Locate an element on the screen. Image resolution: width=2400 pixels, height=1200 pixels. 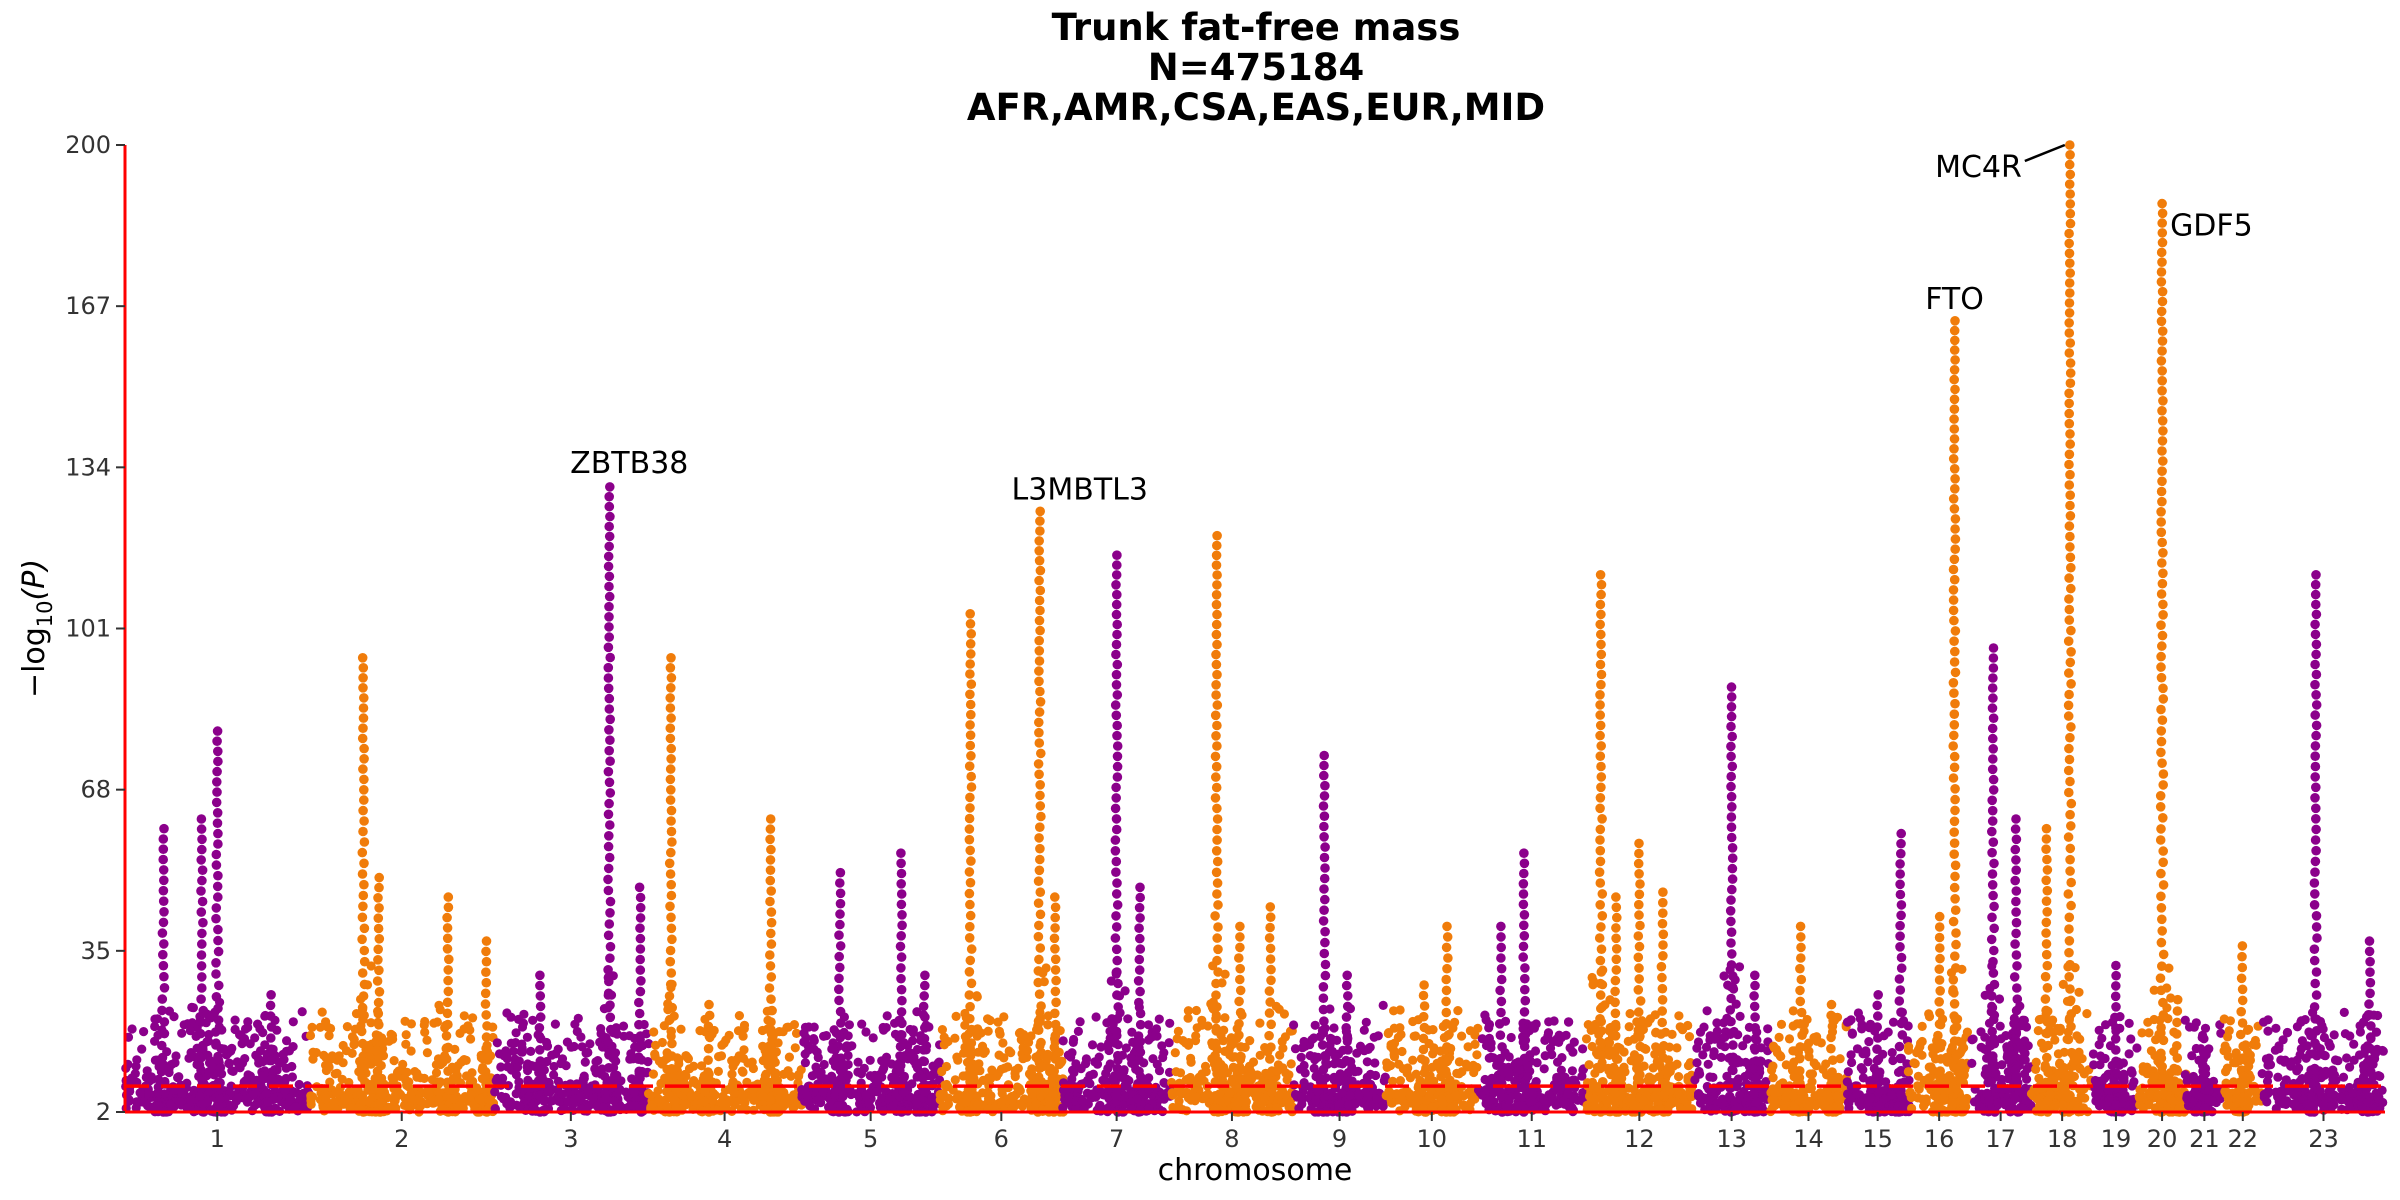
chromosome-13-points is located at coordinates (1732, 899).